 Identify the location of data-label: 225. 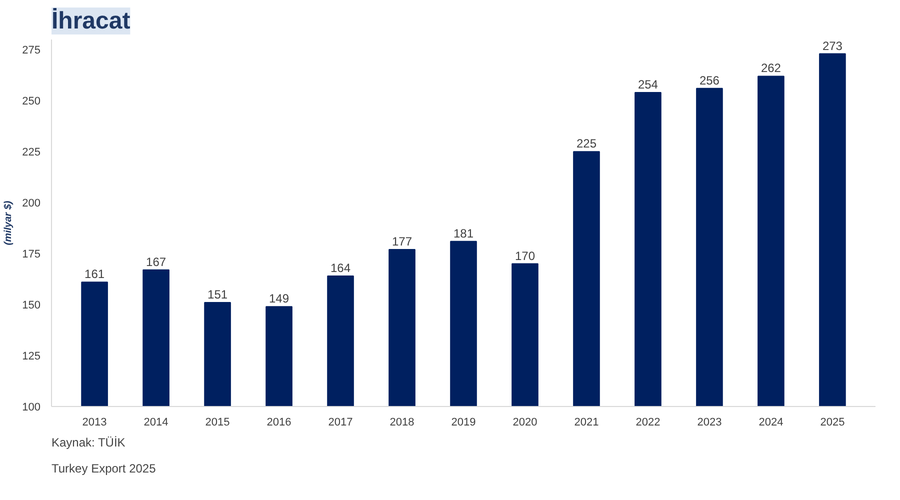
(586, 143).